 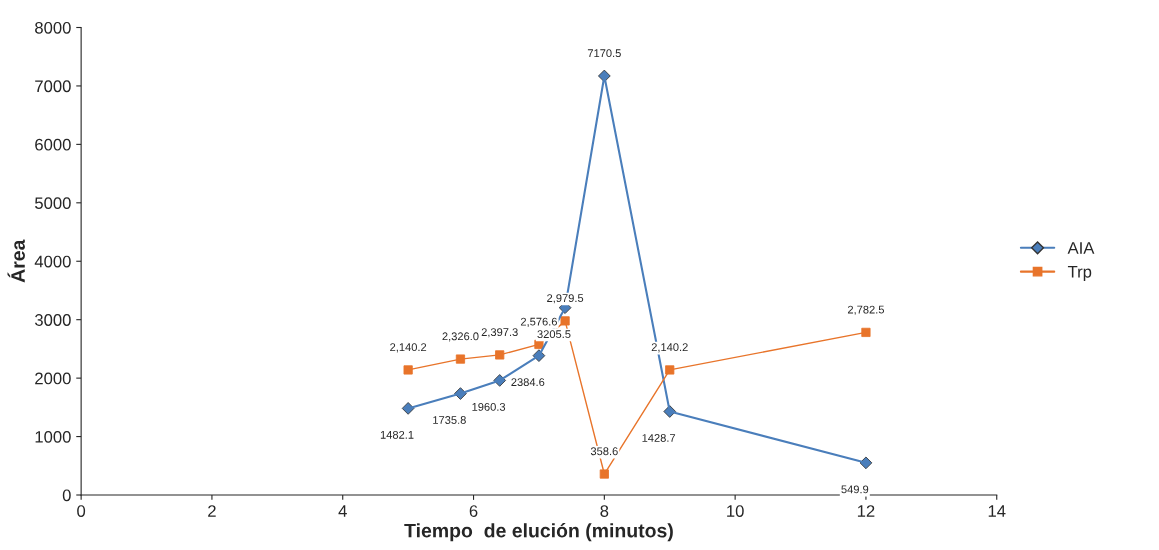 What do you see at coordinates (473, 511) in the screenshot?
I see `x-tick-label: 6` at bounding box center [473, 511].